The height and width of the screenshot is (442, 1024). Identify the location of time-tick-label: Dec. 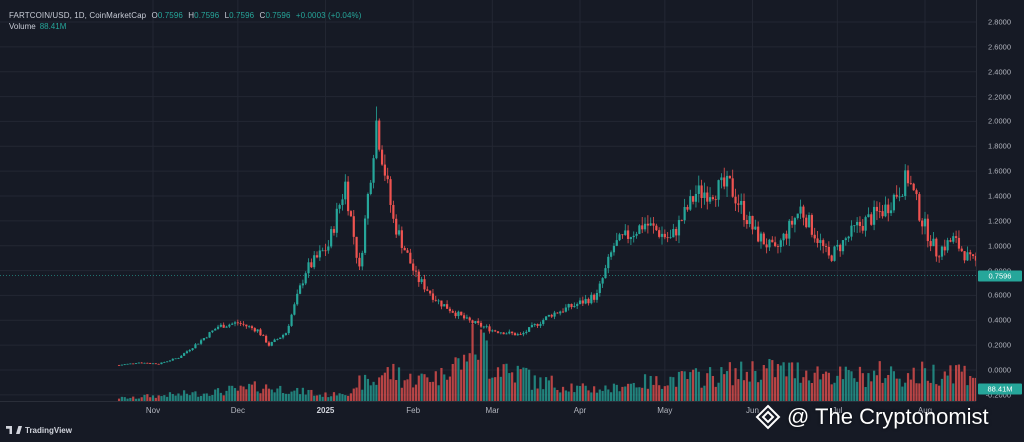
(237, 410).